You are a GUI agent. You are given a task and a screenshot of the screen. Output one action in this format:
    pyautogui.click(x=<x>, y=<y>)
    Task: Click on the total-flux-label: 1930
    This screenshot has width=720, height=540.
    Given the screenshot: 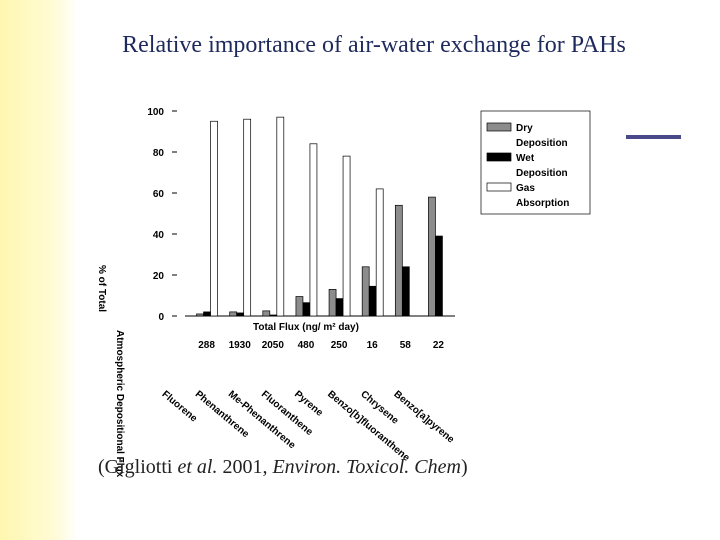 What is the action you would take?
    pyautogui.click(x=240, y=345)
    